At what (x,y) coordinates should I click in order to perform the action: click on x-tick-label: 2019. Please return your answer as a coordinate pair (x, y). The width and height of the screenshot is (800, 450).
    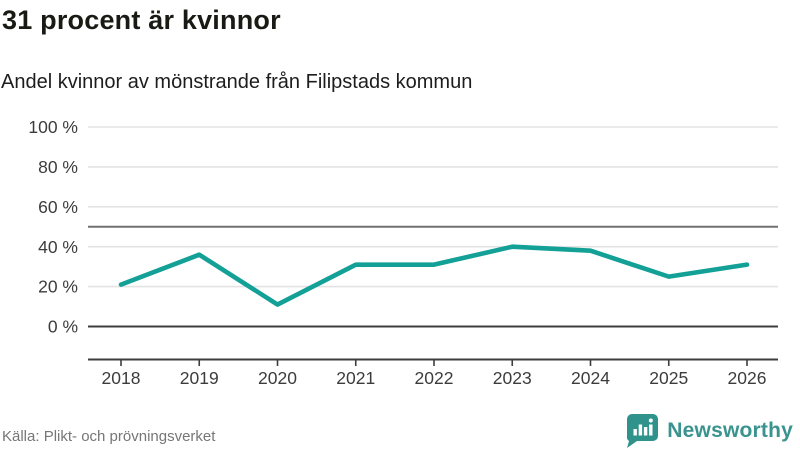
    Looking at the image, I should click on (199, 378).